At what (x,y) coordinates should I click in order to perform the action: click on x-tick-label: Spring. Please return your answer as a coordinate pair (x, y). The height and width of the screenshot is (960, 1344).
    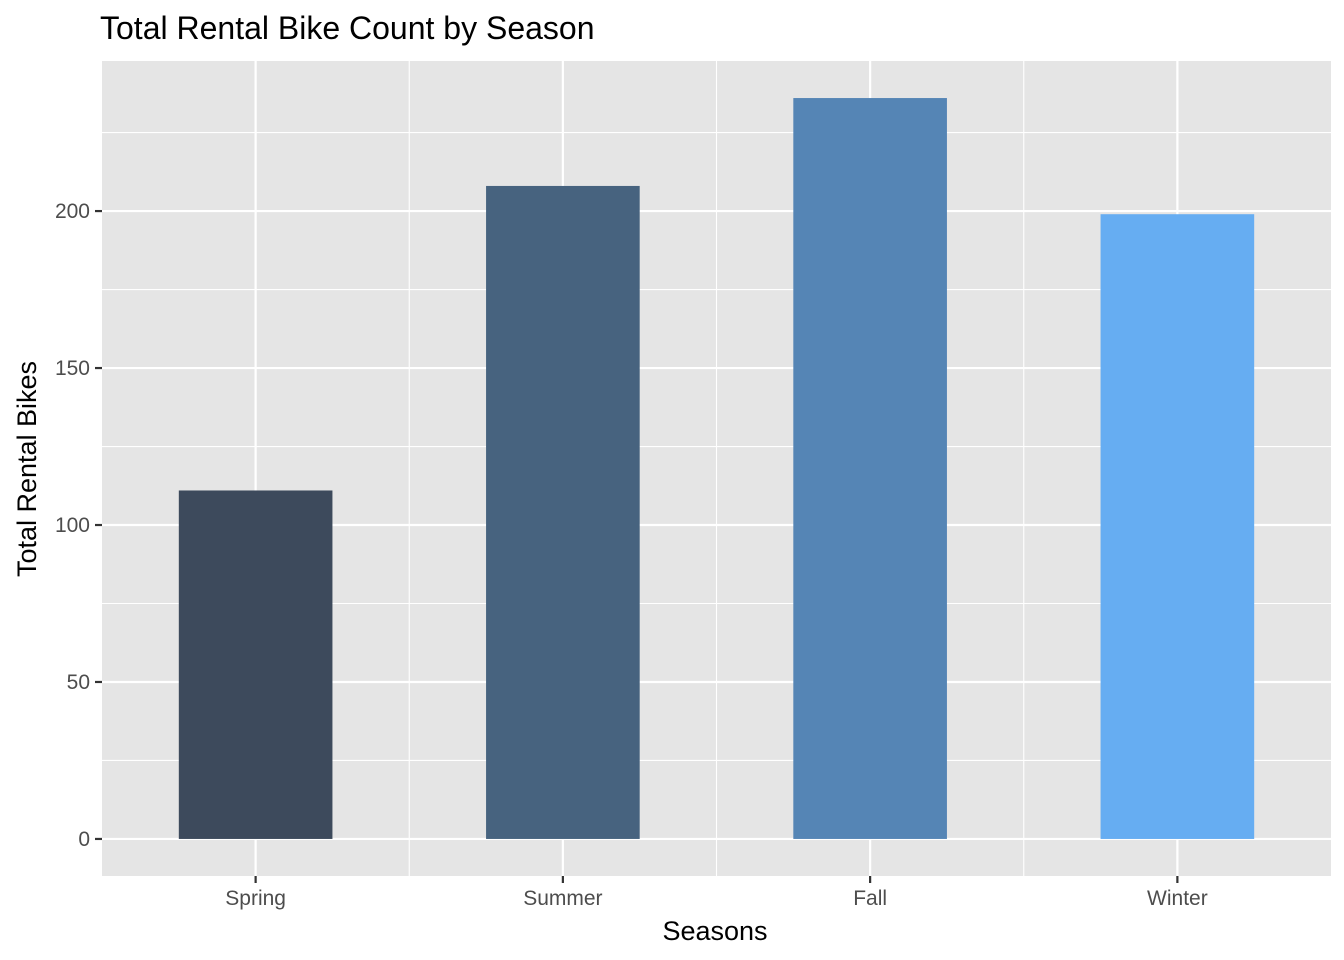
    Looking at the image, I should click on (255, 898).